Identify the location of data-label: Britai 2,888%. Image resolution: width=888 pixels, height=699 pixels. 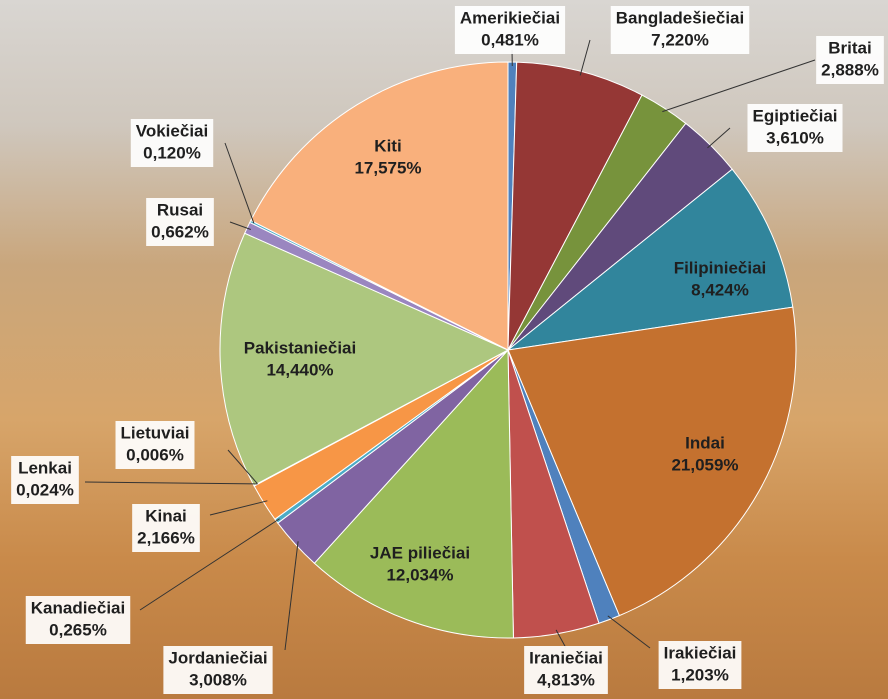
(850, 60).